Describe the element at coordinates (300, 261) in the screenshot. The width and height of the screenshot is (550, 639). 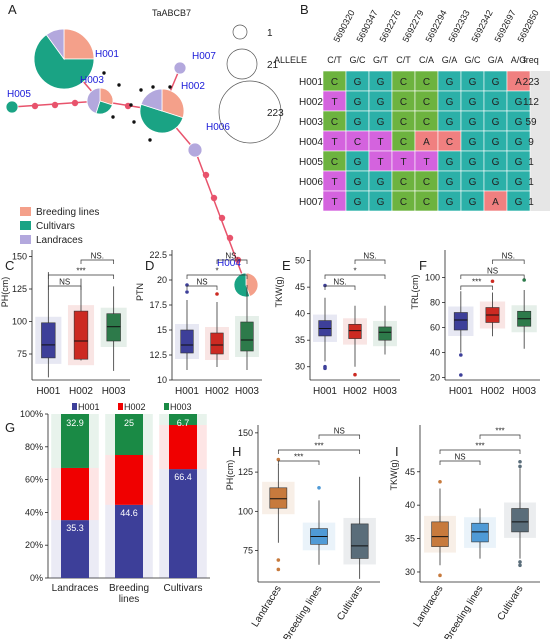
I see `y-tick-label-e-5: 50` at that location.